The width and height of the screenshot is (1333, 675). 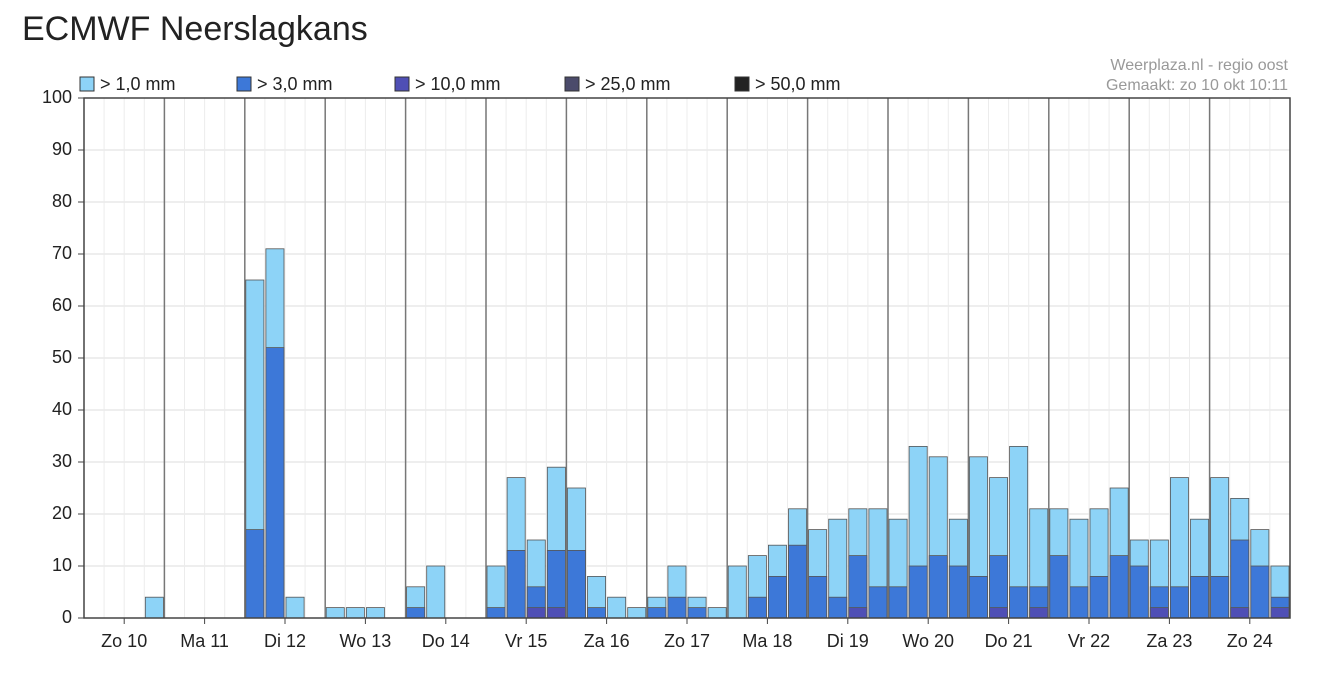 What do you see at coordinates (1197, 85) in the screenshot?
I see `created-note: Gemaakt: zo 10 okt 10:11` at bounding box center [1197, 85].